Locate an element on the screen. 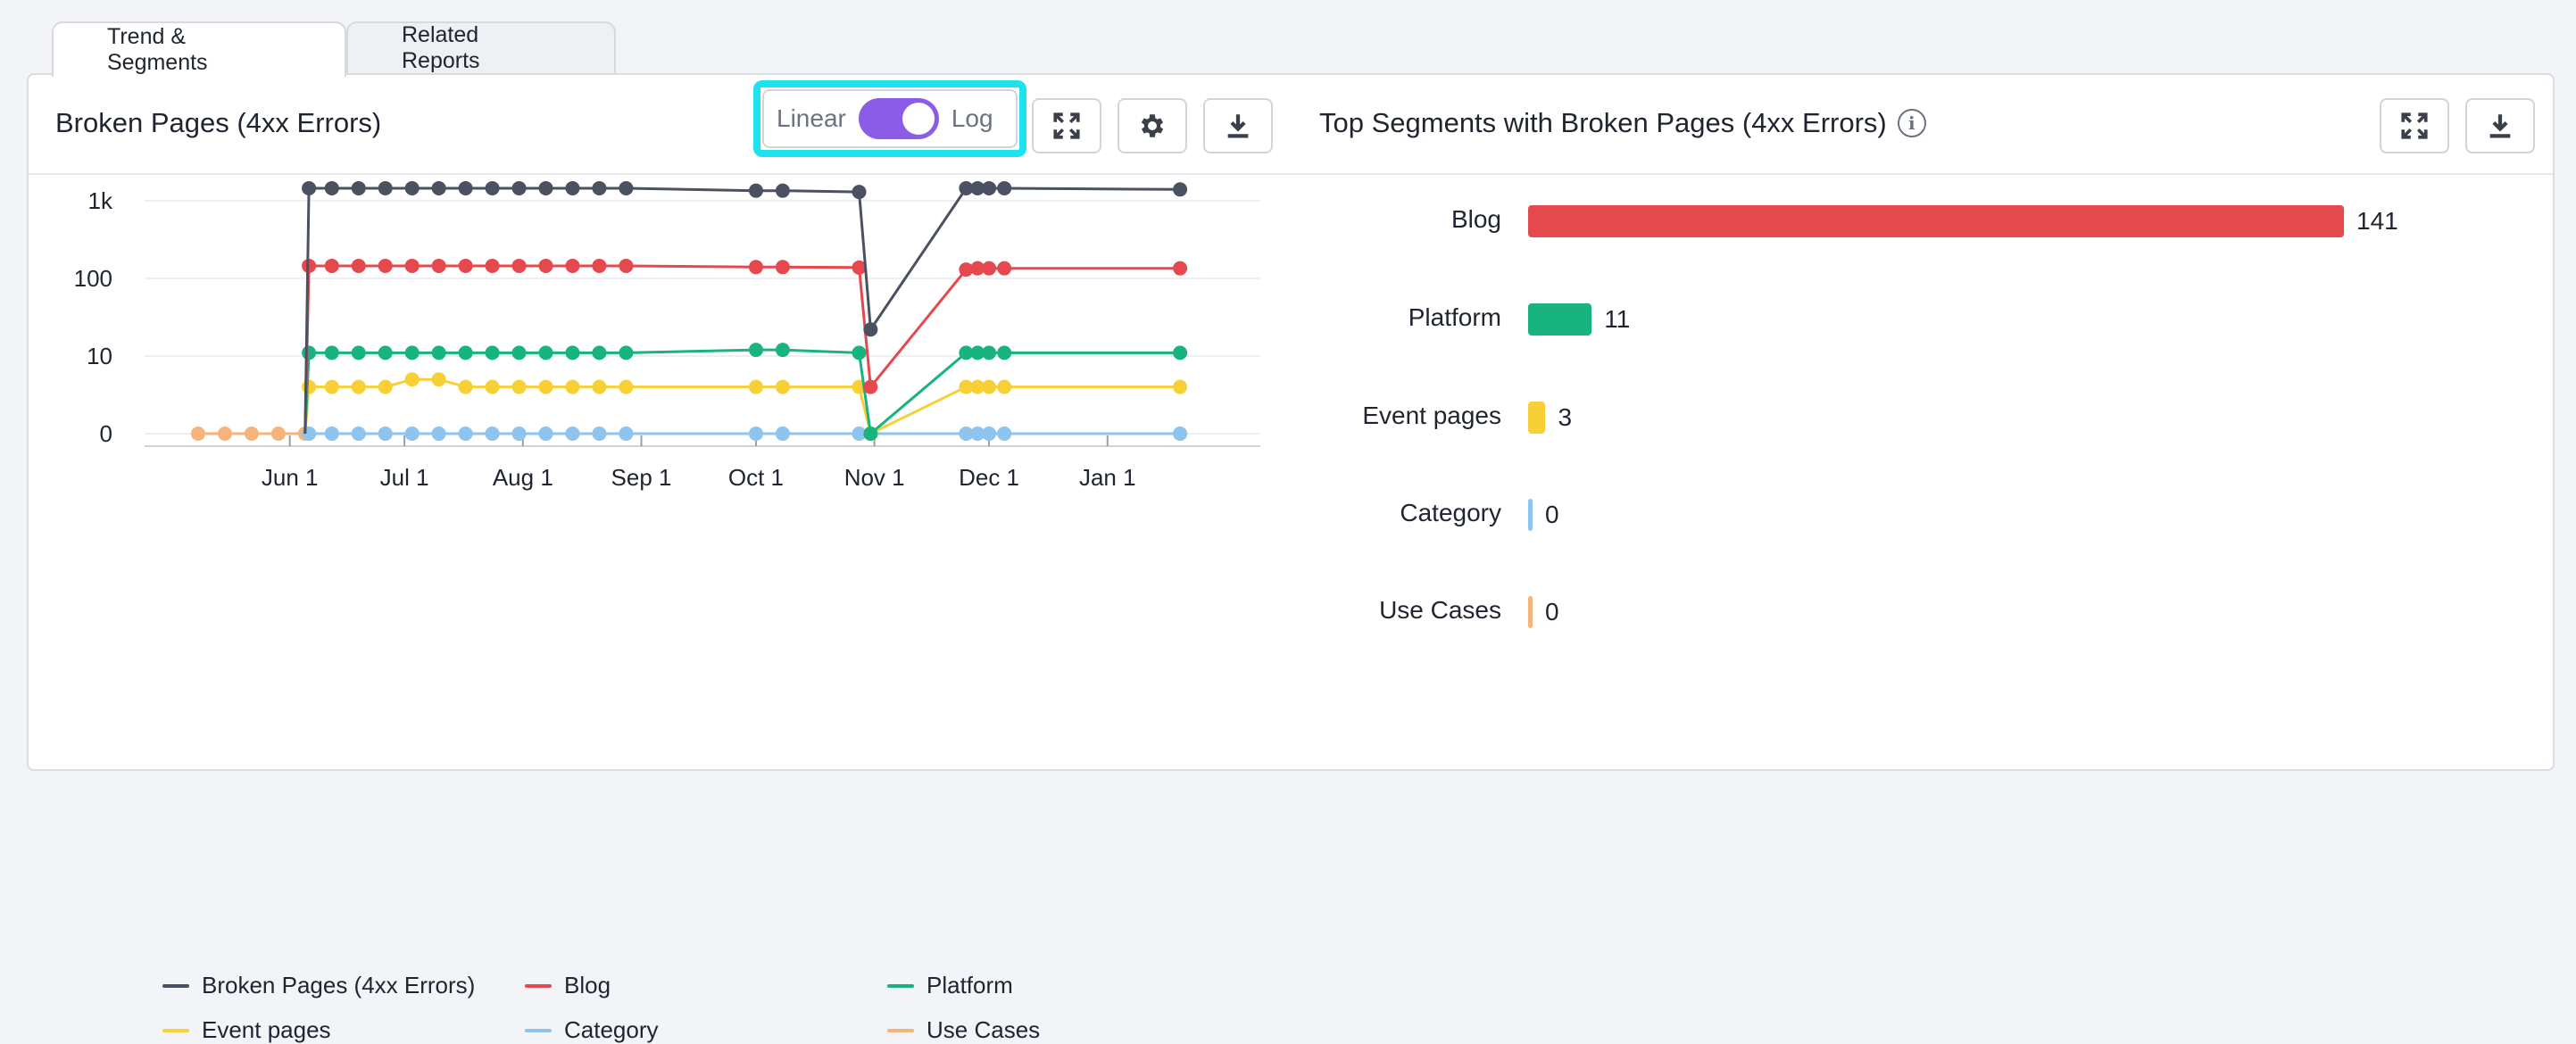 The height and width of the screenshot is (1044, 2576). settings-button is located at coordinates (1153, 125).